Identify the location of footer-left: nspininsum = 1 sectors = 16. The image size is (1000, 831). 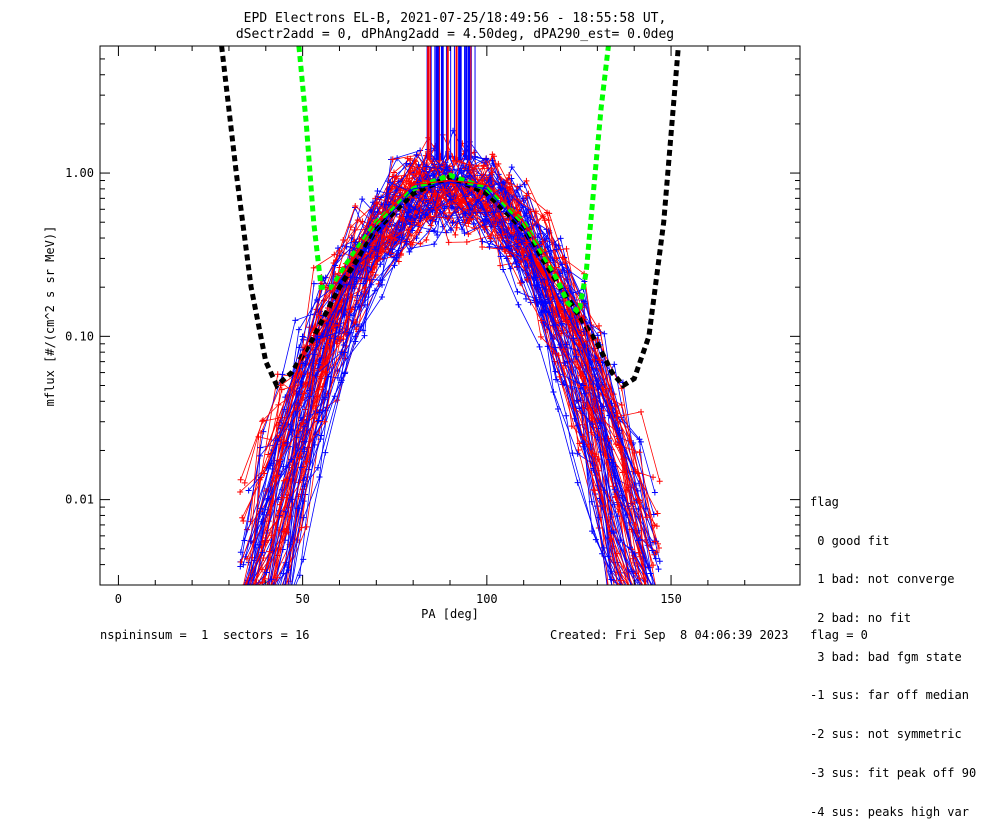
(205, 635).